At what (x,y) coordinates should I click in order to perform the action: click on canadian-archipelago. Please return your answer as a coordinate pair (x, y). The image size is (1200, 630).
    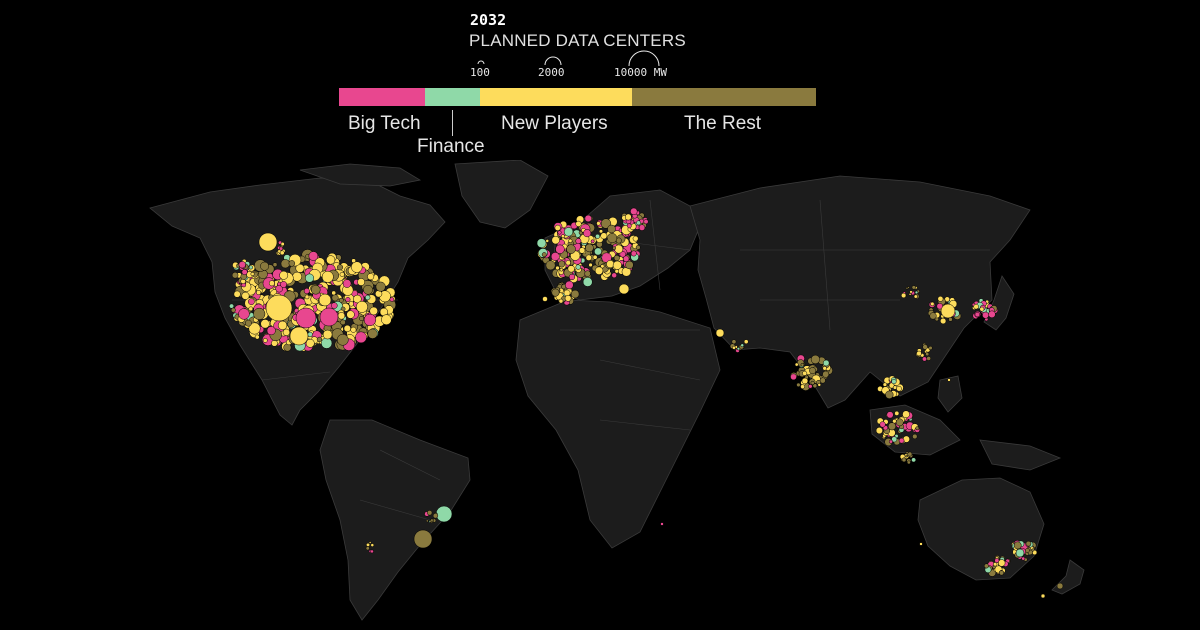
    Looking at the image, I should click on (360, 175).